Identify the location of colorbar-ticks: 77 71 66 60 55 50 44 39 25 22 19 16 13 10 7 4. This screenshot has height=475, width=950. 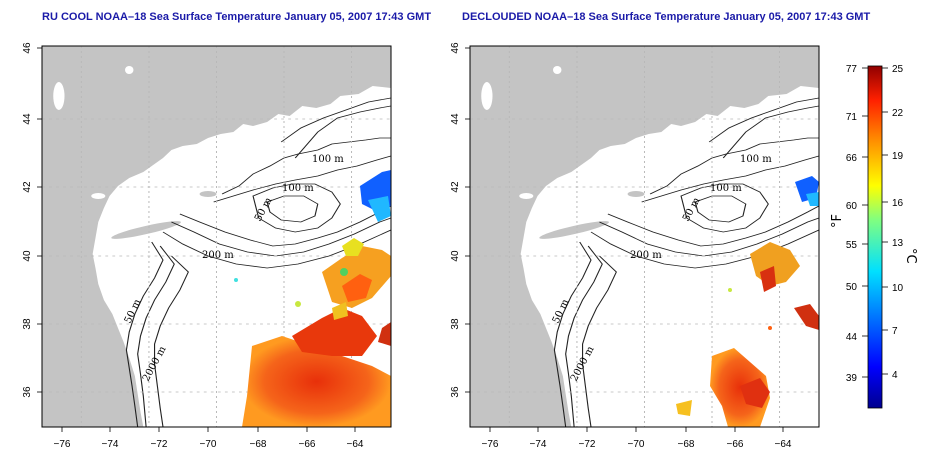
(875, 224).